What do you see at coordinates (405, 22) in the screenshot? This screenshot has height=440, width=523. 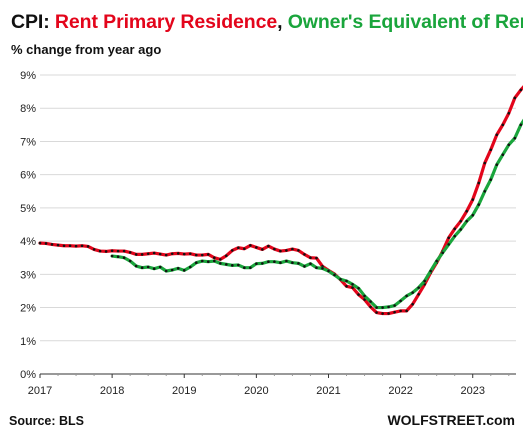 I see `title-oer: Owner's Equivalent of Rent` at bounding box center [405, 22].